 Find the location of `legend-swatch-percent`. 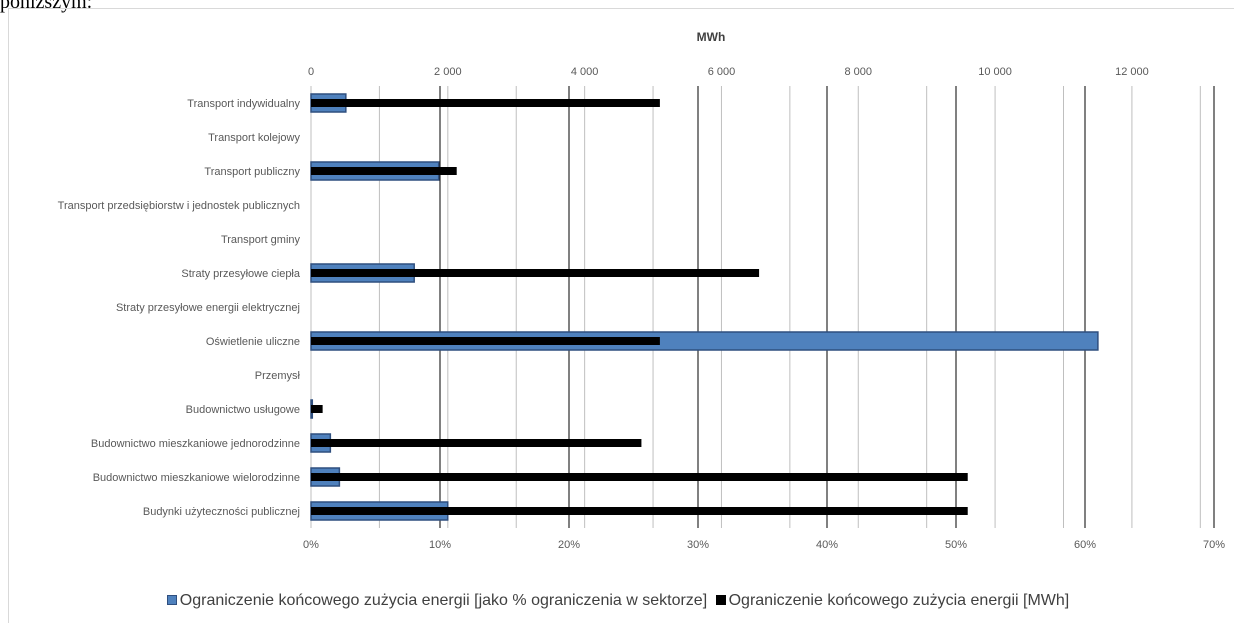

legend-swatch-percent is located at coordinates (171, 600).